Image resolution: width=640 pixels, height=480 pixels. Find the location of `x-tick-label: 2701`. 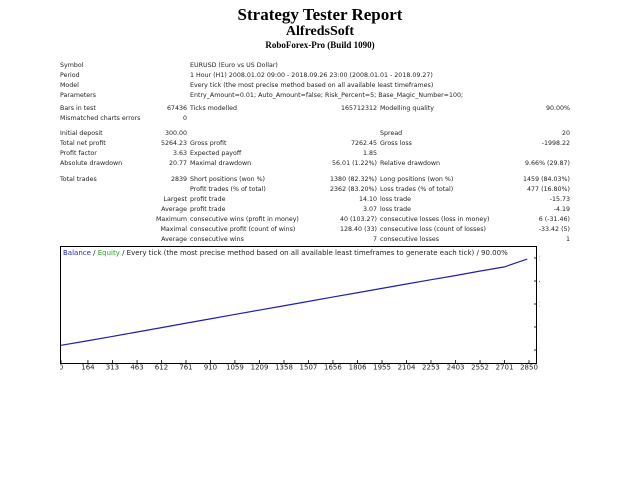

x-tick-label: 2701 is located at coordinates (505, 367).